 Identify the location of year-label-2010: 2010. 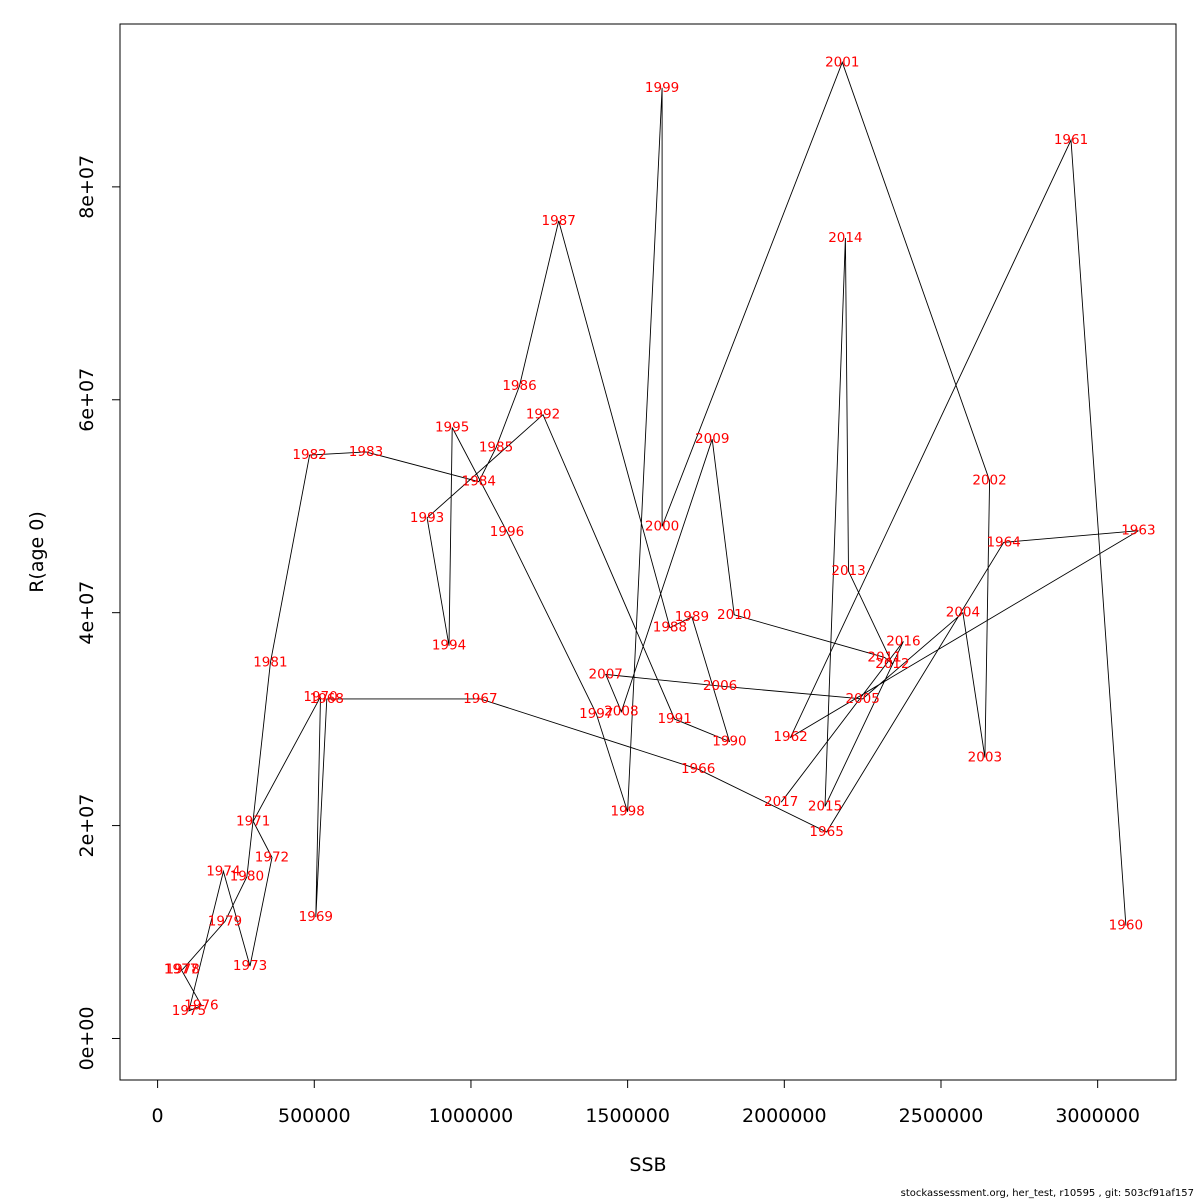
(734, 615).